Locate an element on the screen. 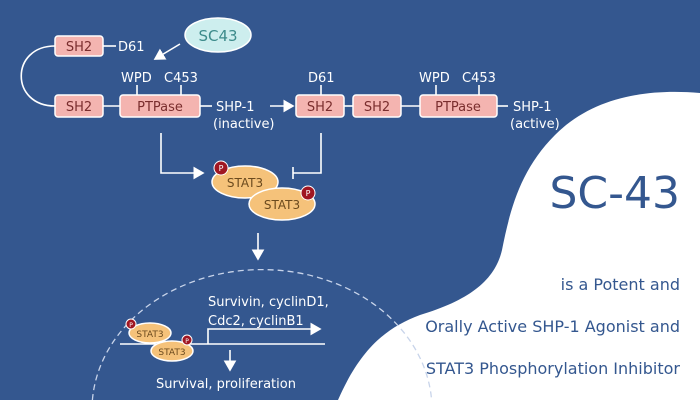  genes-line1: Survivin, cyclinD1, is located at coordinates (268, 302).